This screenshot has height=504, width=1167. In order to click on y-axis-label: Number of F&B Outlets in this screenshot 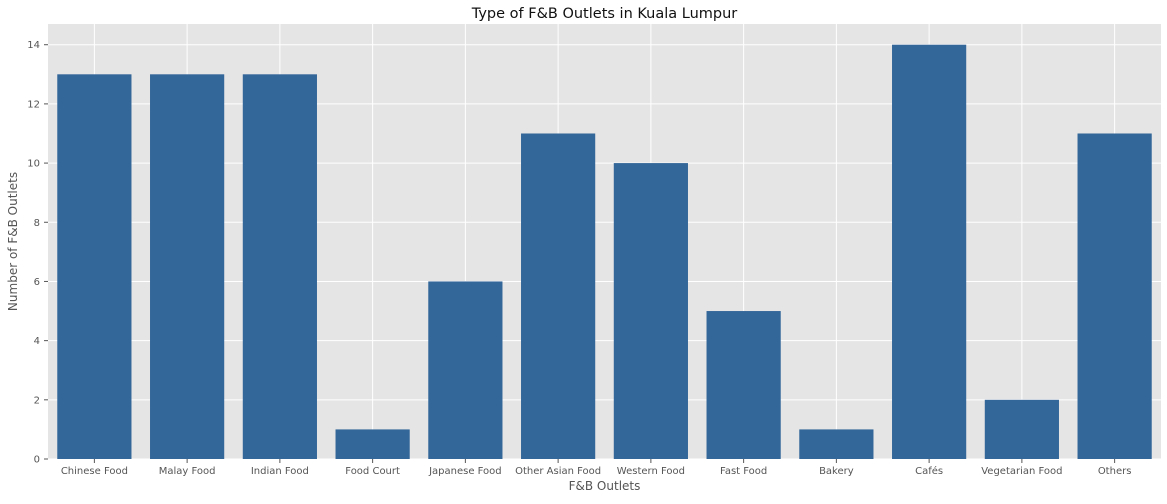, I will do `click(13, 241)`.